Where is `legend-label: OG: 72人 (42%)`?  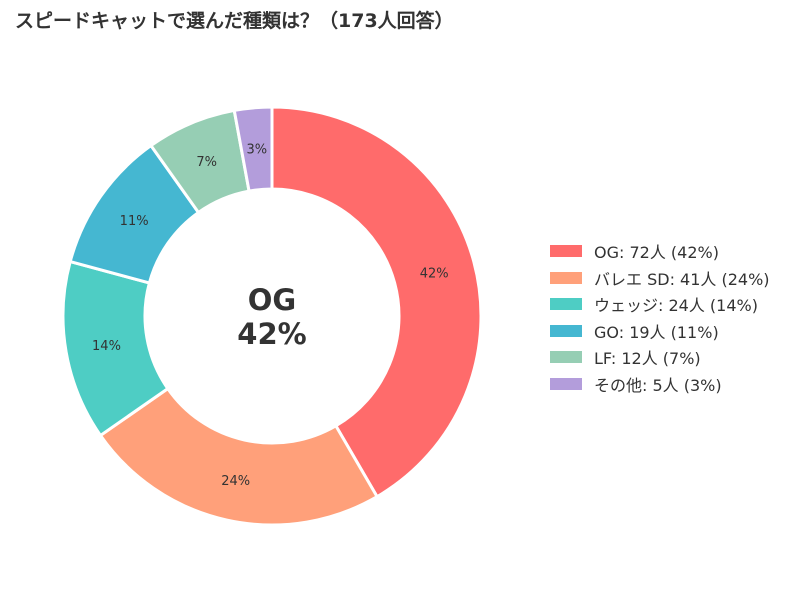 legend-label: OG: 72人 (42%) is located at coordinates (656, 253).